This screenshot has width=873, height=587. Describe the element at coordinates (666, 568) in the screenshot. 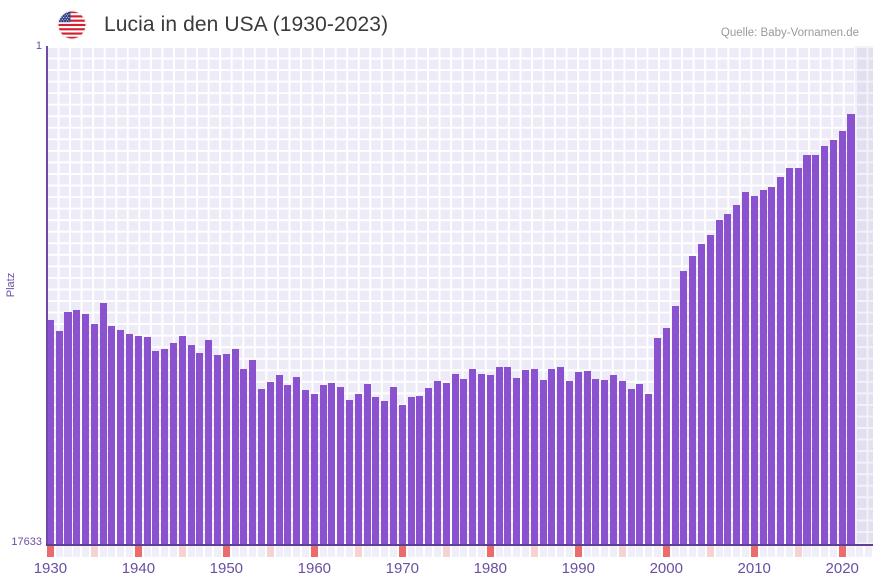

I see `x-axis-tick-label: 2000` at that location.